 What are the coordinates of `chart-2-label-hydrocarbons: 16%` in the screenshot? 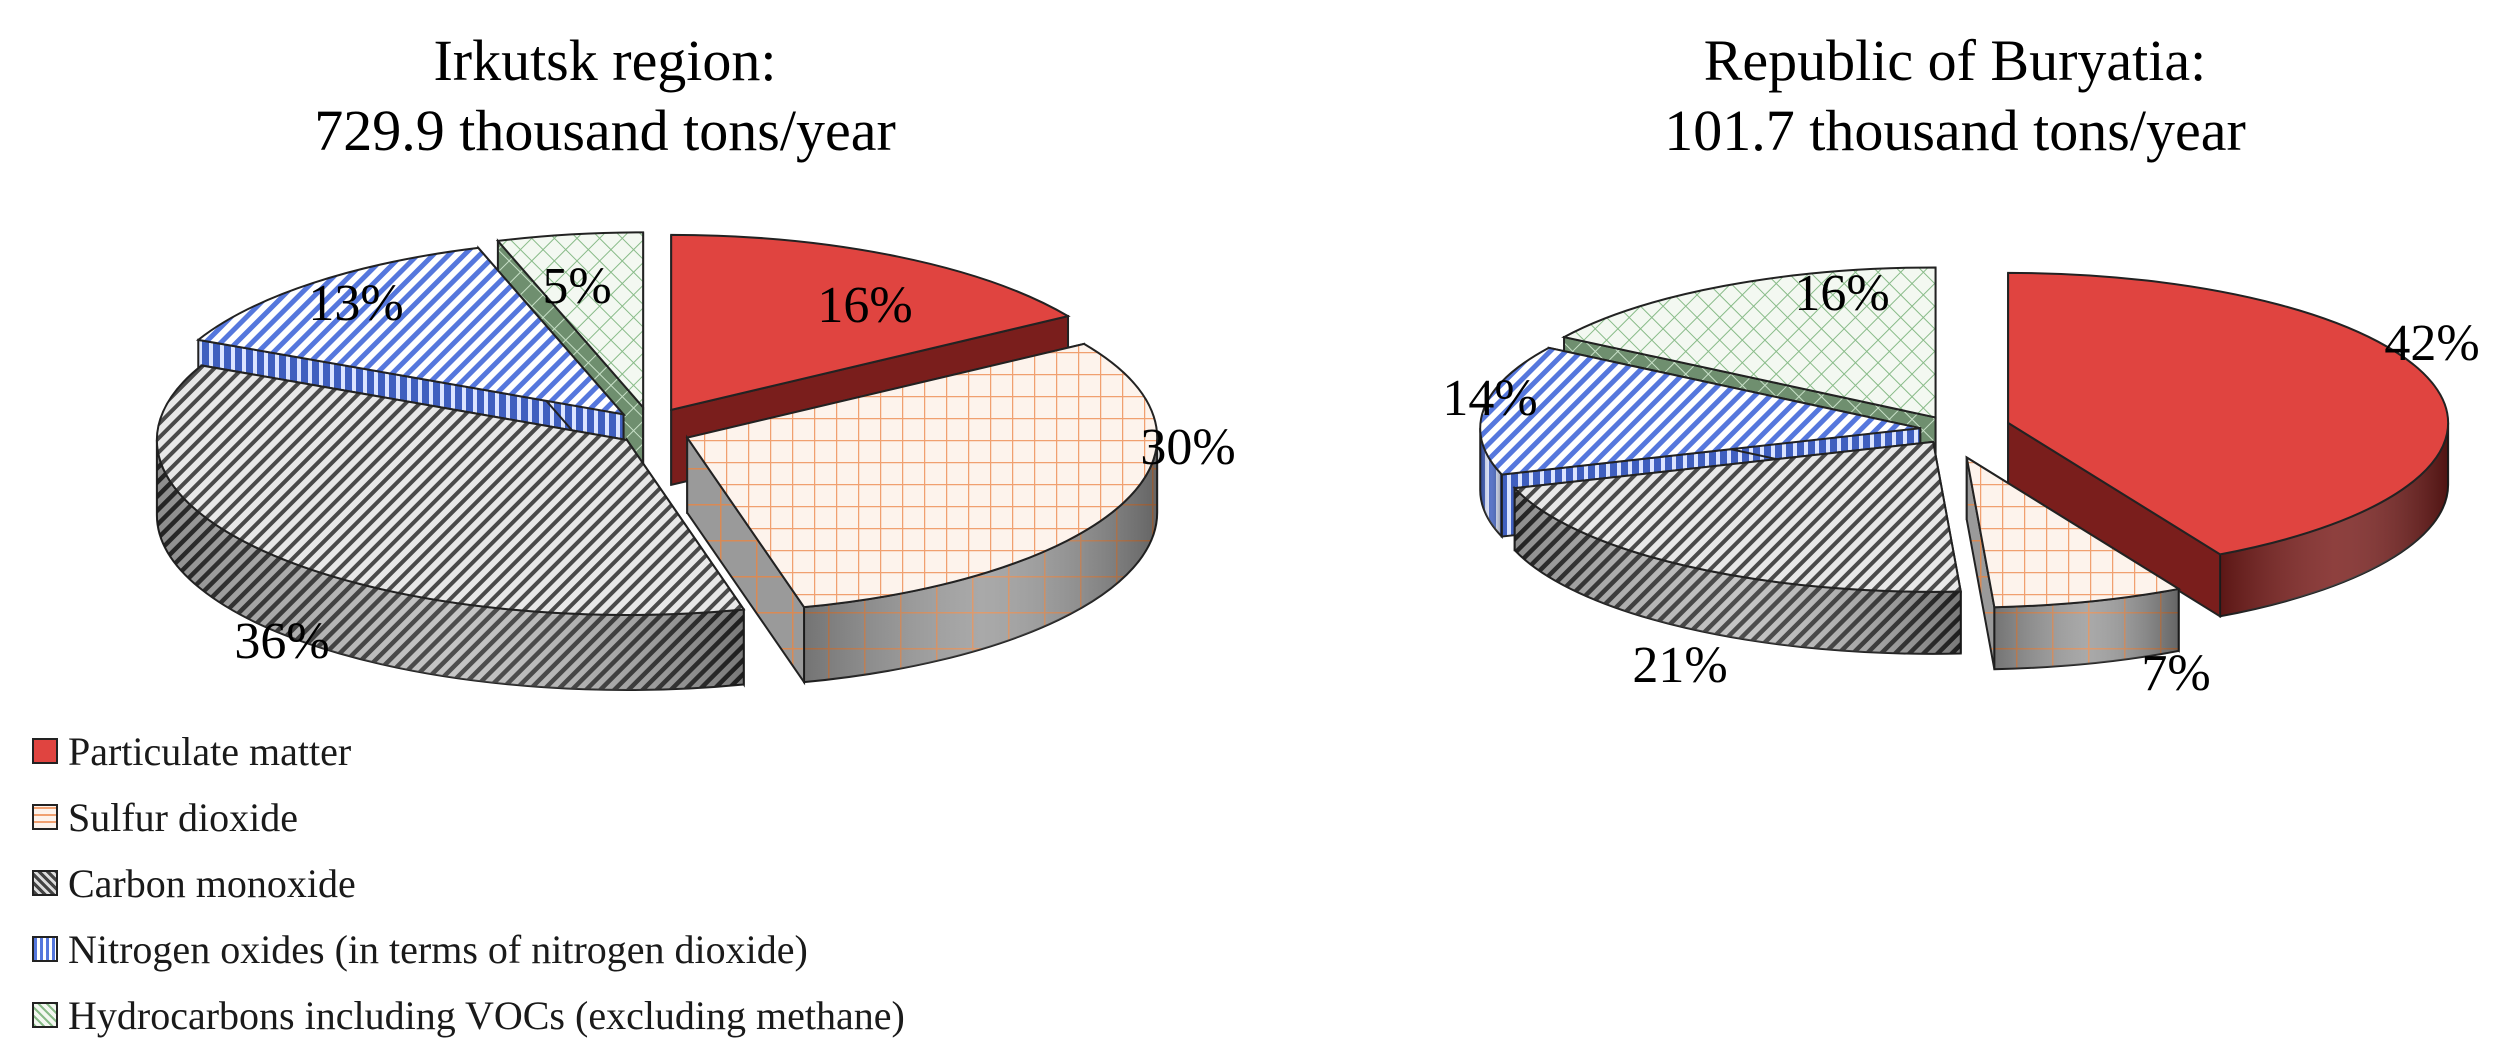 It's located at (1841, 293).